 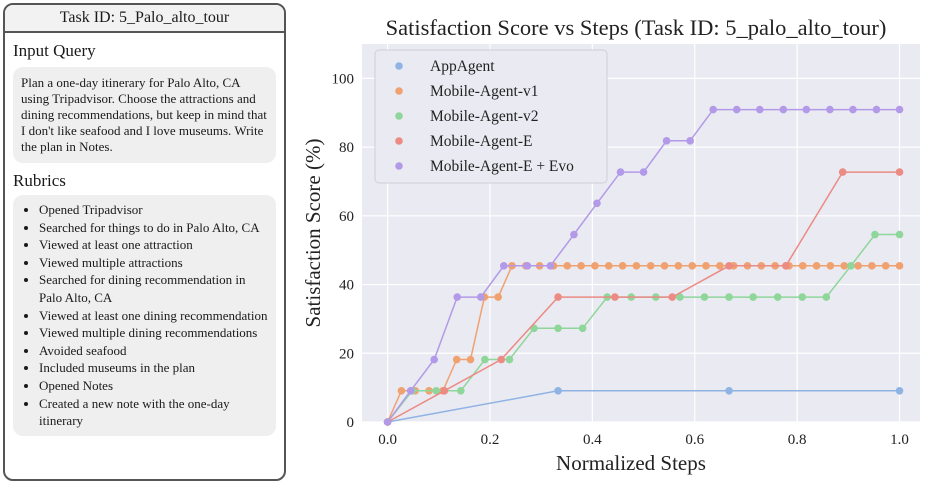 What do you see at coordinates (502, 166) in the screenshot?
I see `legend-label: Mobile-Agent-E + Evo` at bounding box center [502, 166].